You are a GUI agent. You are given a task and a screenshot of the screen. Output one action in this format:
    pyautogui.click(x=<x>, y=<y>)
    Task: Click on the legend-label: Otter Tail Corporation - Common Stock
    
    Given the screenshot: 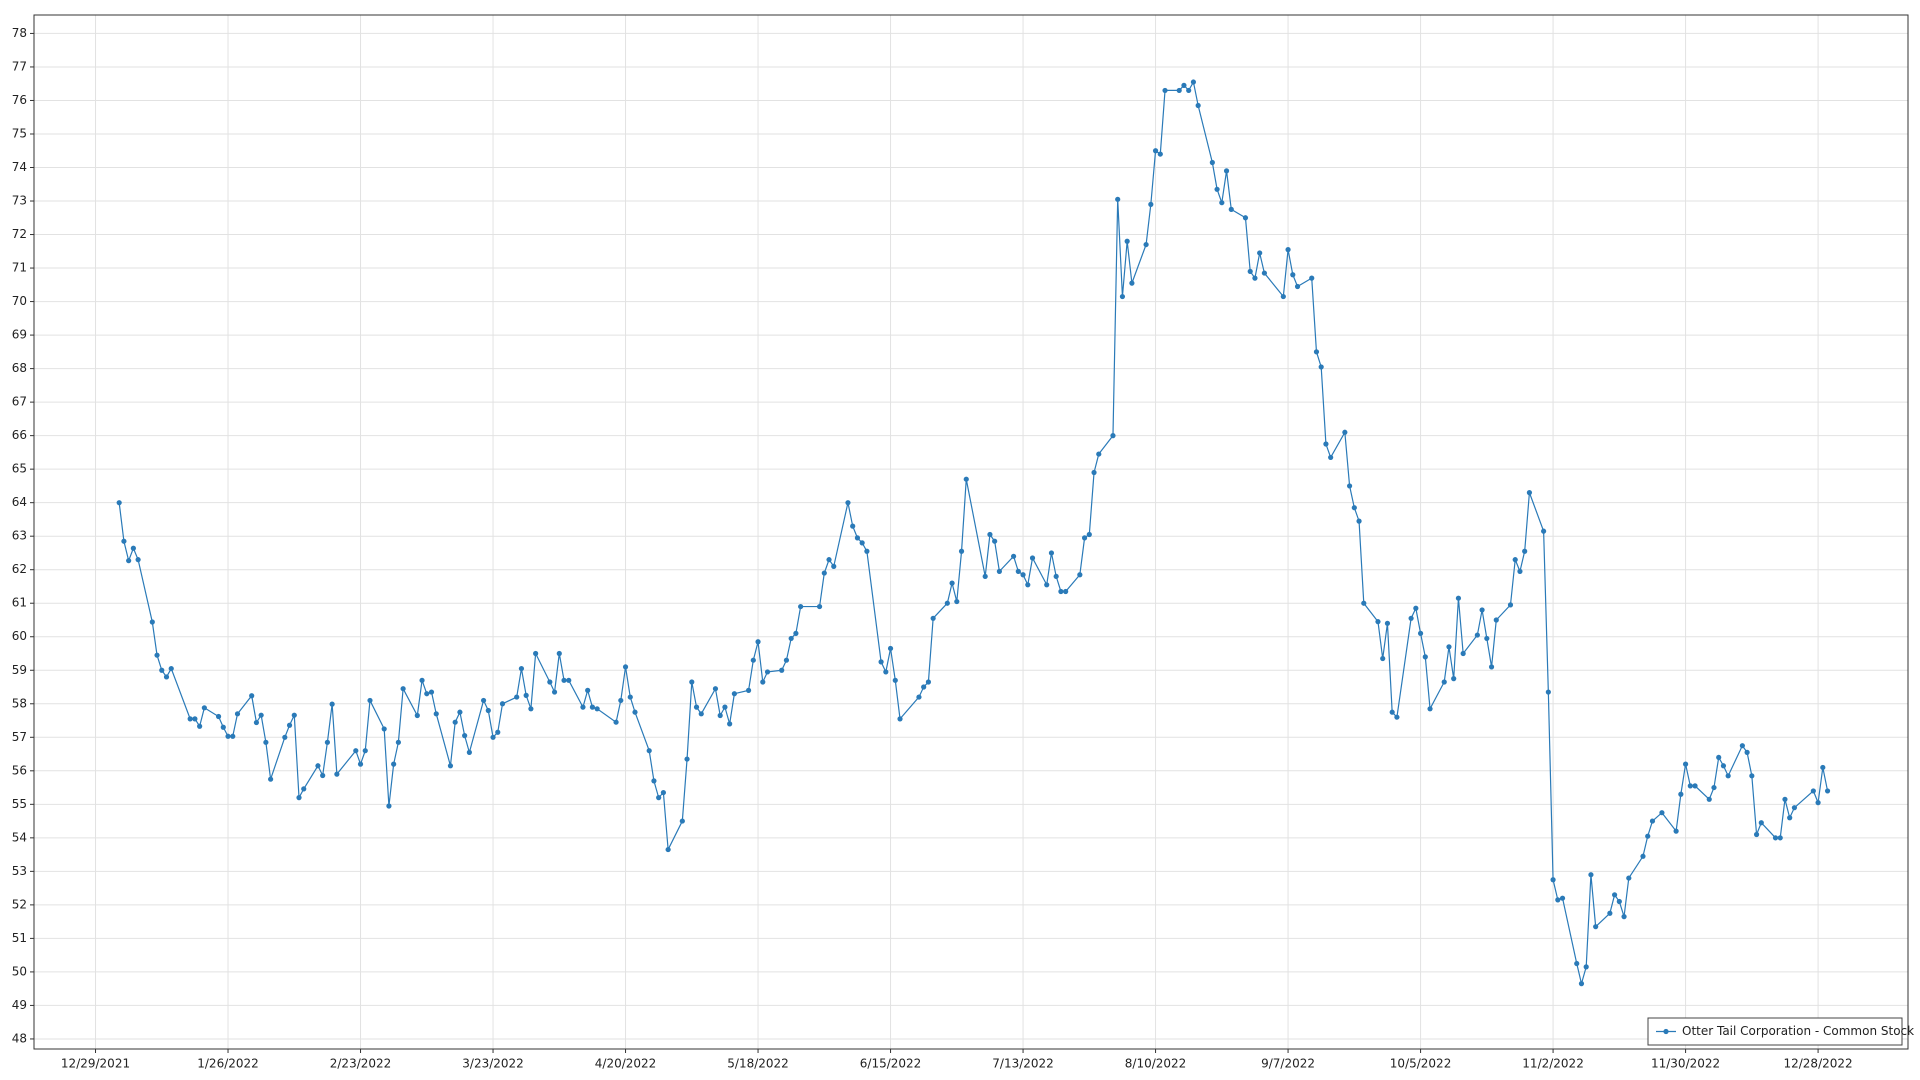 What is the action you would take?
    pyautogui.click(x=1798, y=1031)
    